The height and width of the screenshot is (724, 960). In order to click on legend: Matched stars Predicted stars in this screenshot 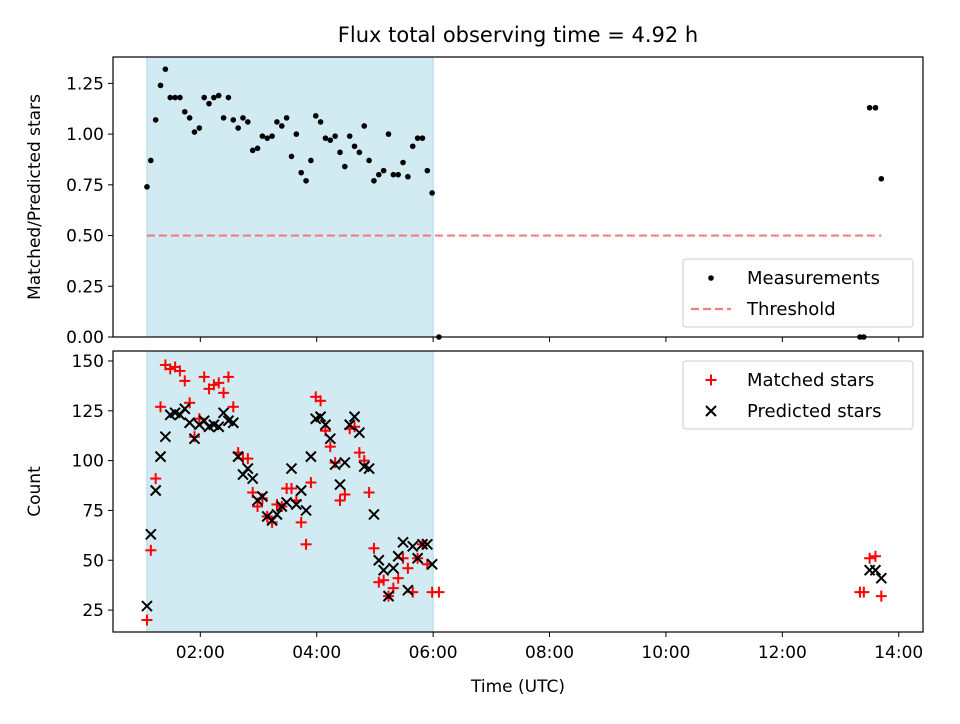, I will do `click(798, 395)`.